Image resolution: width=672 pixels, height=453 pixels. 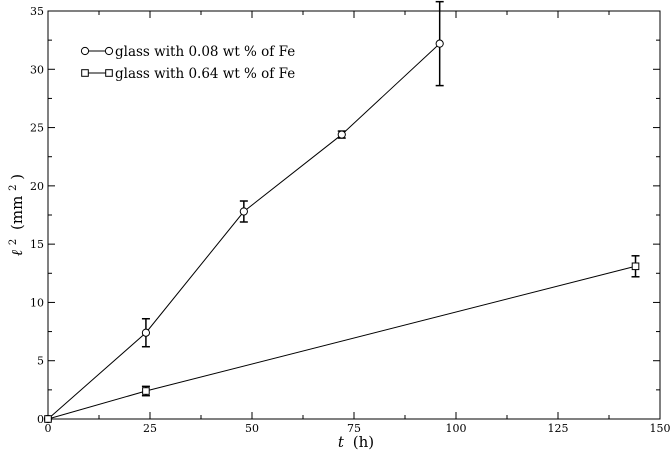 What do you see at coordinates (354, 428) in the screenshot?
I see `x-tick-label: 75` at bounding box center [354, 428].